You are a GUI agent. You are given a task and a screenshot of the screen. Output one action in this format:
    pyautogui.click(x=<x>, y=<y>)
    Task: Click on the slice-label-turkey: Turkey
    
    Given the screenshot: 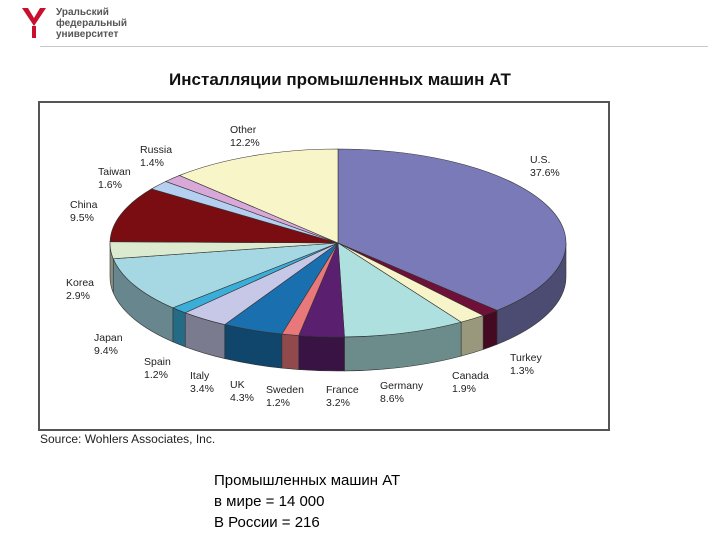 What is the action you would take?
    pyautogui.click(x=526, y=358)
    